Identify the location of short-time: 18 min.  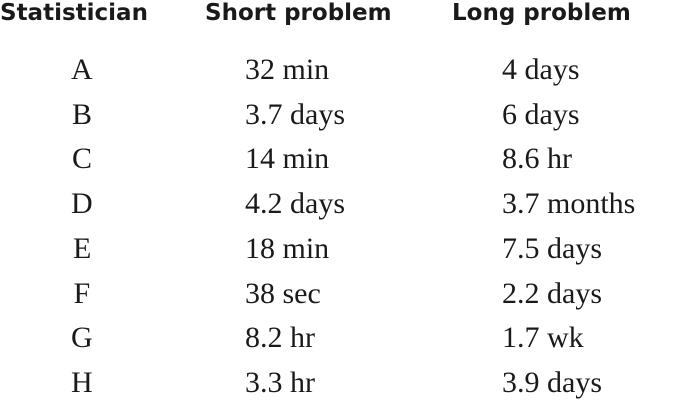
(287, 248).